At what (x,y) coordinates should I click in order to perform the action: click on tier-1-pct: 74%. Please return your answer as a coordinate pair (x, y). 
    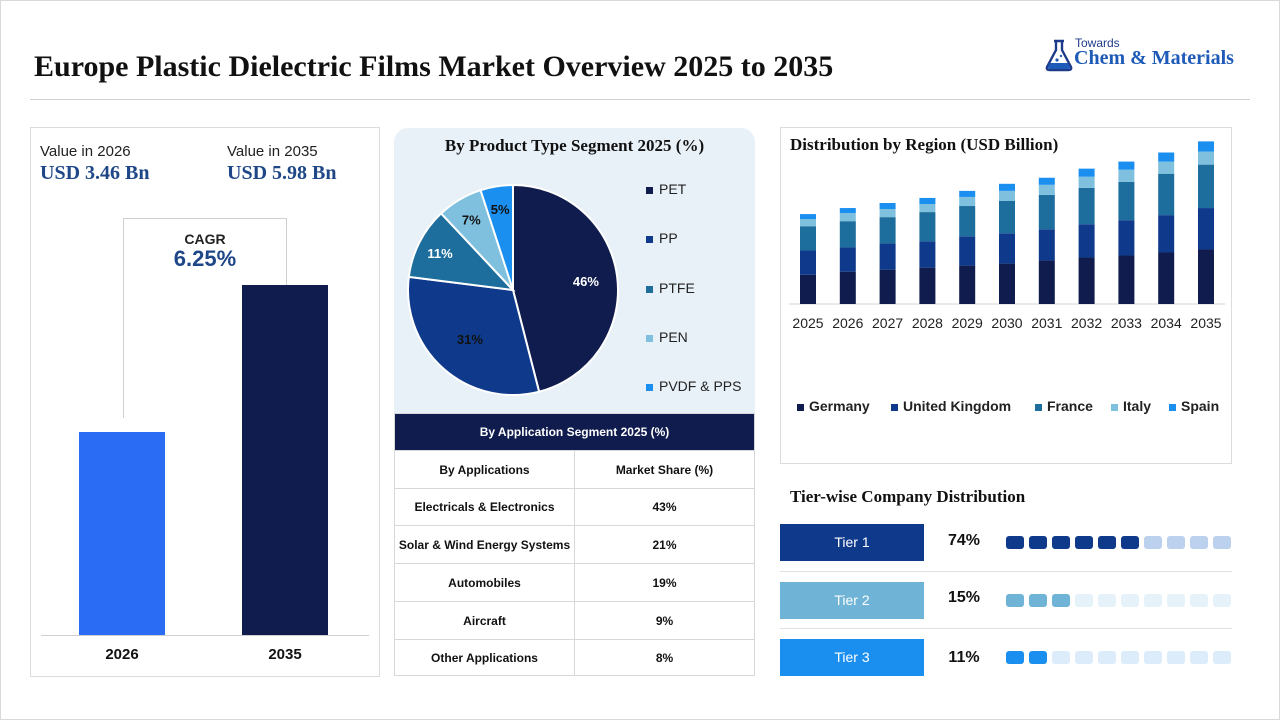
    Looking at the image, I should click on (964, 540).